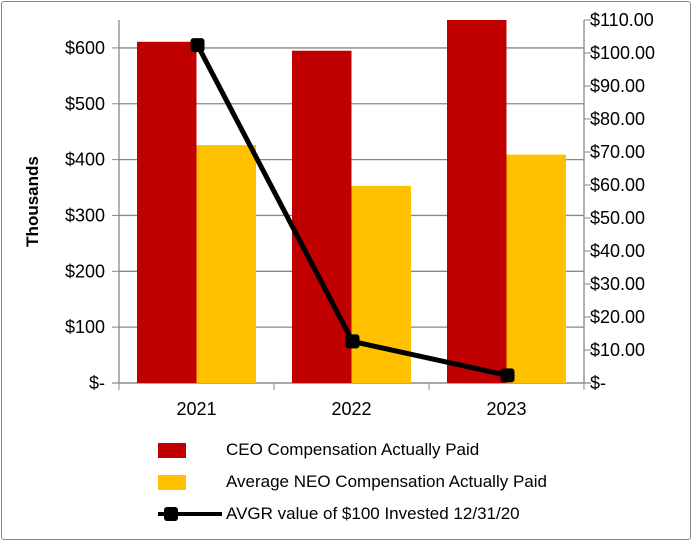 Image resolution: width=692 pixels, height=541 pixels. I want to click on y2-tick-label: $90.00, so click(617, 86).